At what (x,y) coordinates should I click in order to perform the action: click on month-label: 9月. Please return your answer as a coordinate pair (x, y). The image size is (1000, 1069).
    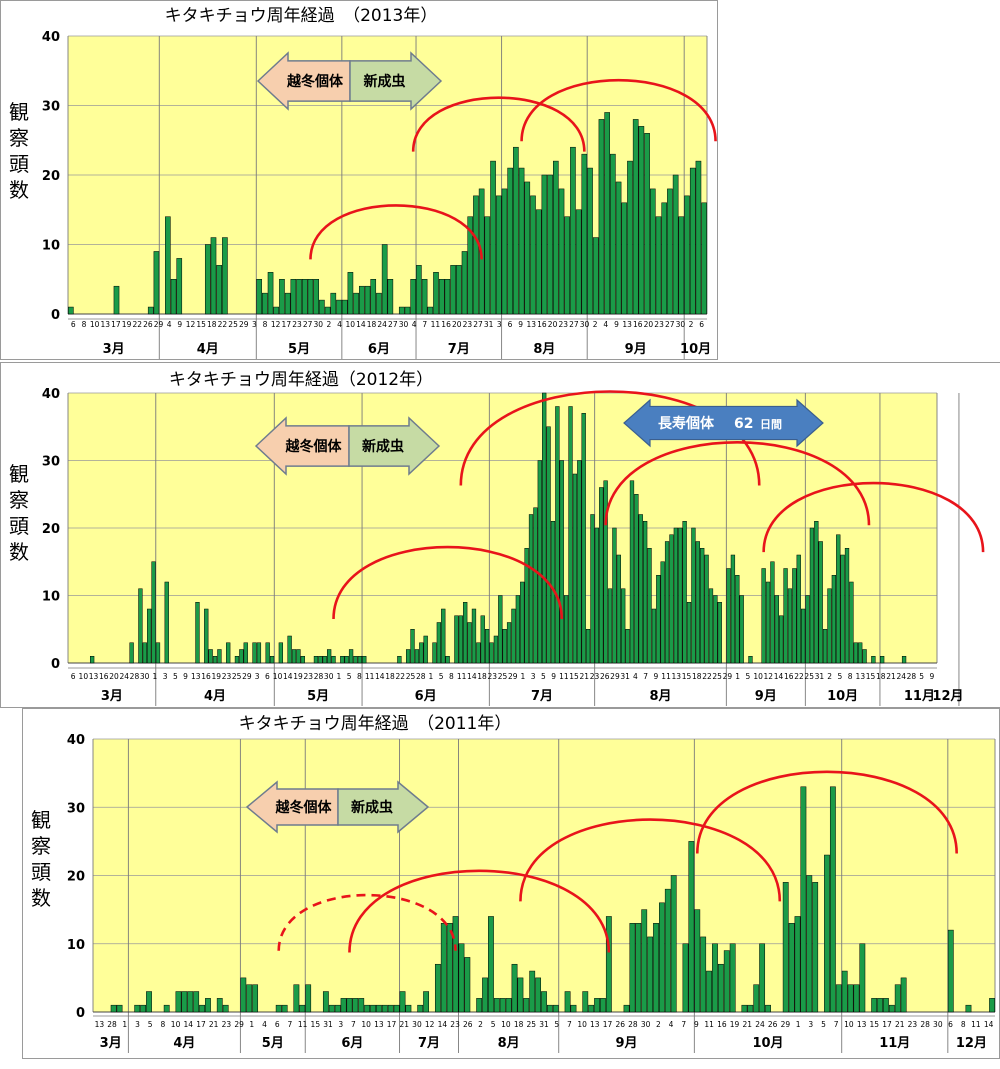
    Looking at the image, I should click on (627, 1043).